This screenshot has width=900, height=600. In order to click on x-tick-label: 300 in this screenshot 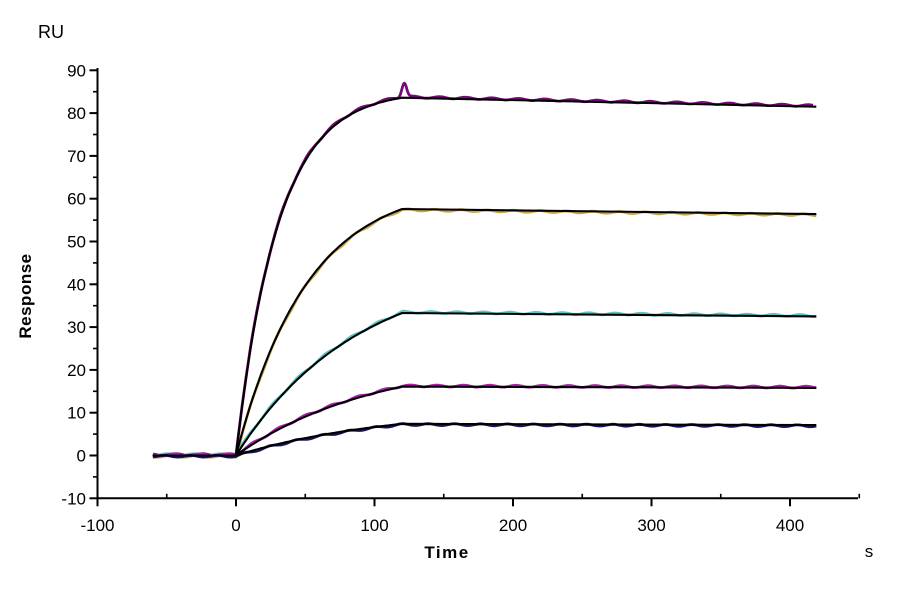, I will do `click(651, 525)`.